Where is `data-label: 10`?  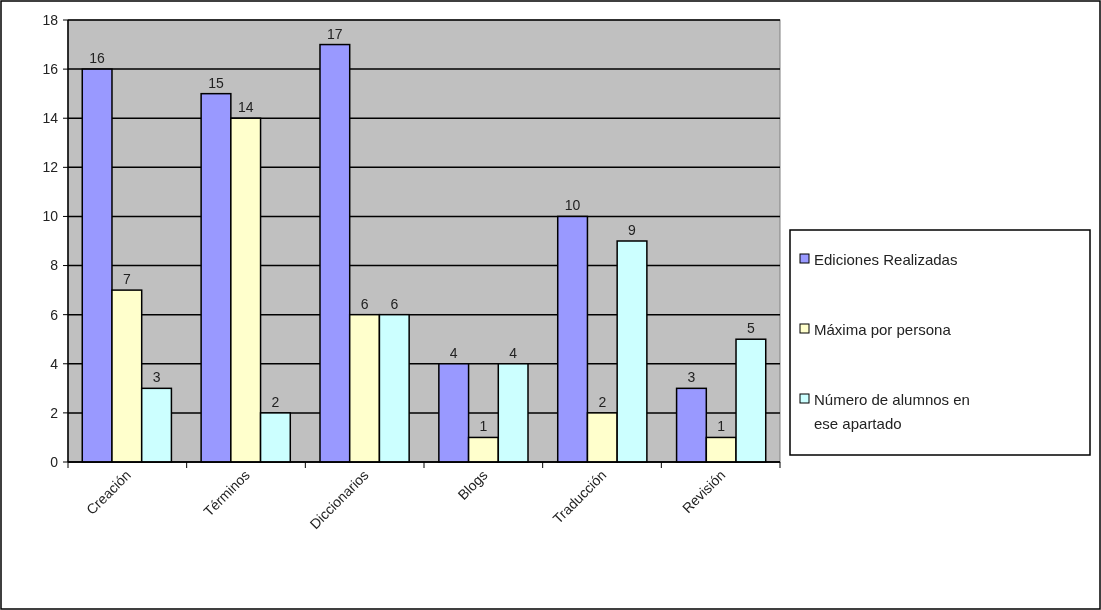
data-label: 10 is located at coordinates (572, 205).